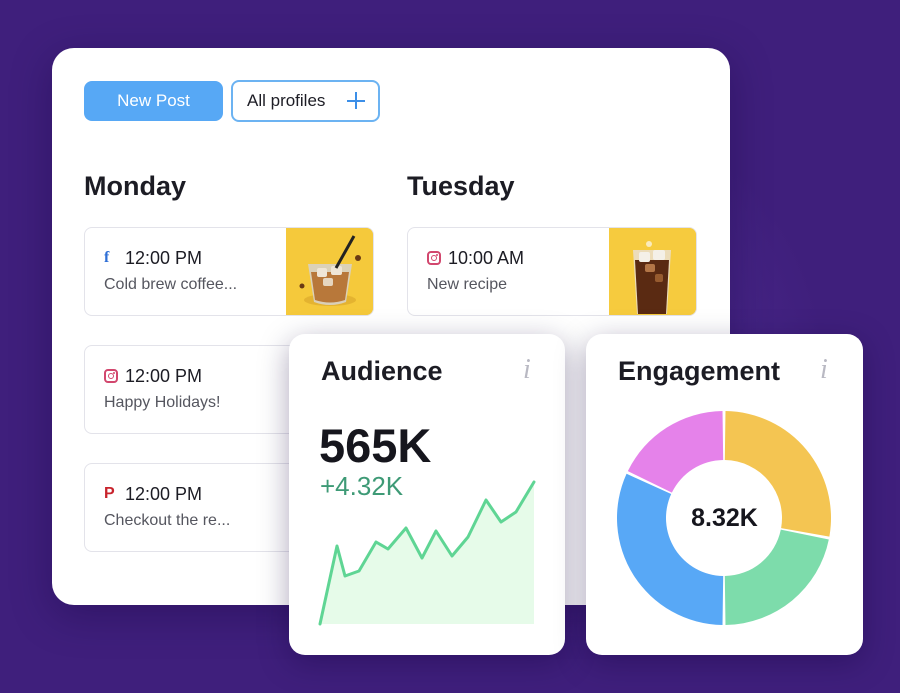 The height and width of the screenshot is (693, 900). What do you see at coordinates (107, 257) in the screenshot?
I see `facebook-icon: f` at bounding box center [107, 257].